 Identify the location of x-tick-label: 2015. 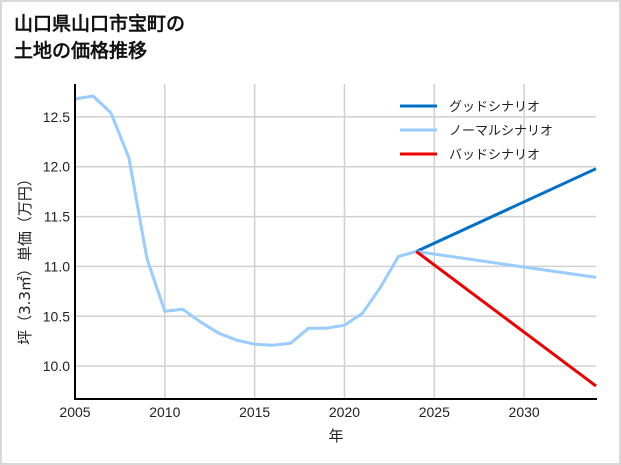
(254, 412).